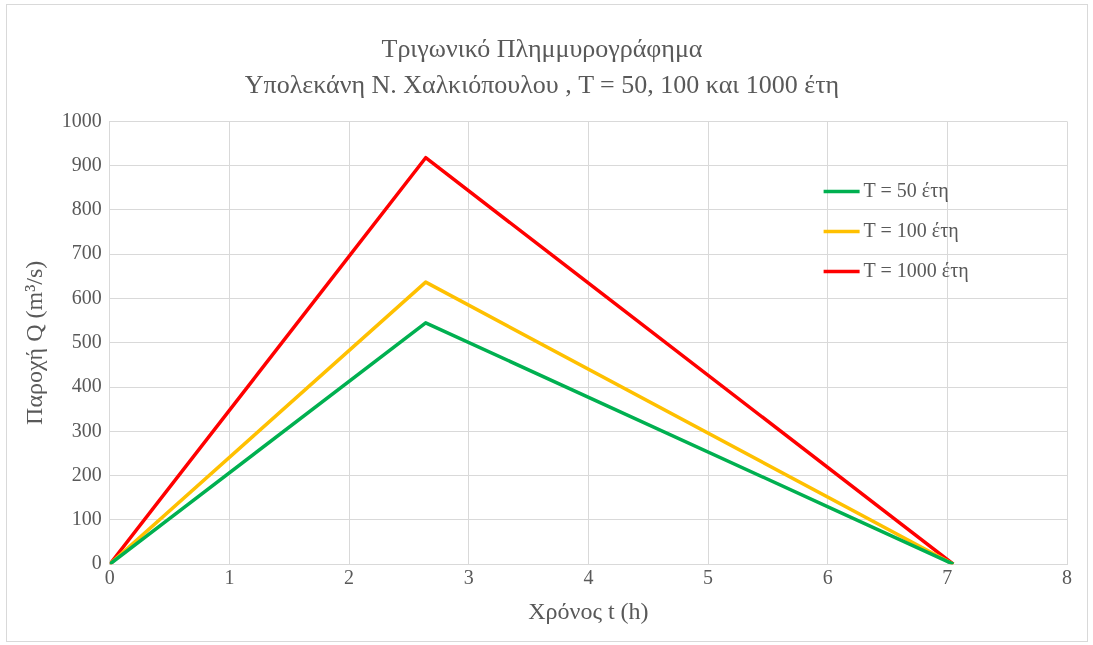 The image size is (1093, 645). Describe the element at coordinates (708, 577) in the screenshot. I see `x-tick-label: 5` at that location.